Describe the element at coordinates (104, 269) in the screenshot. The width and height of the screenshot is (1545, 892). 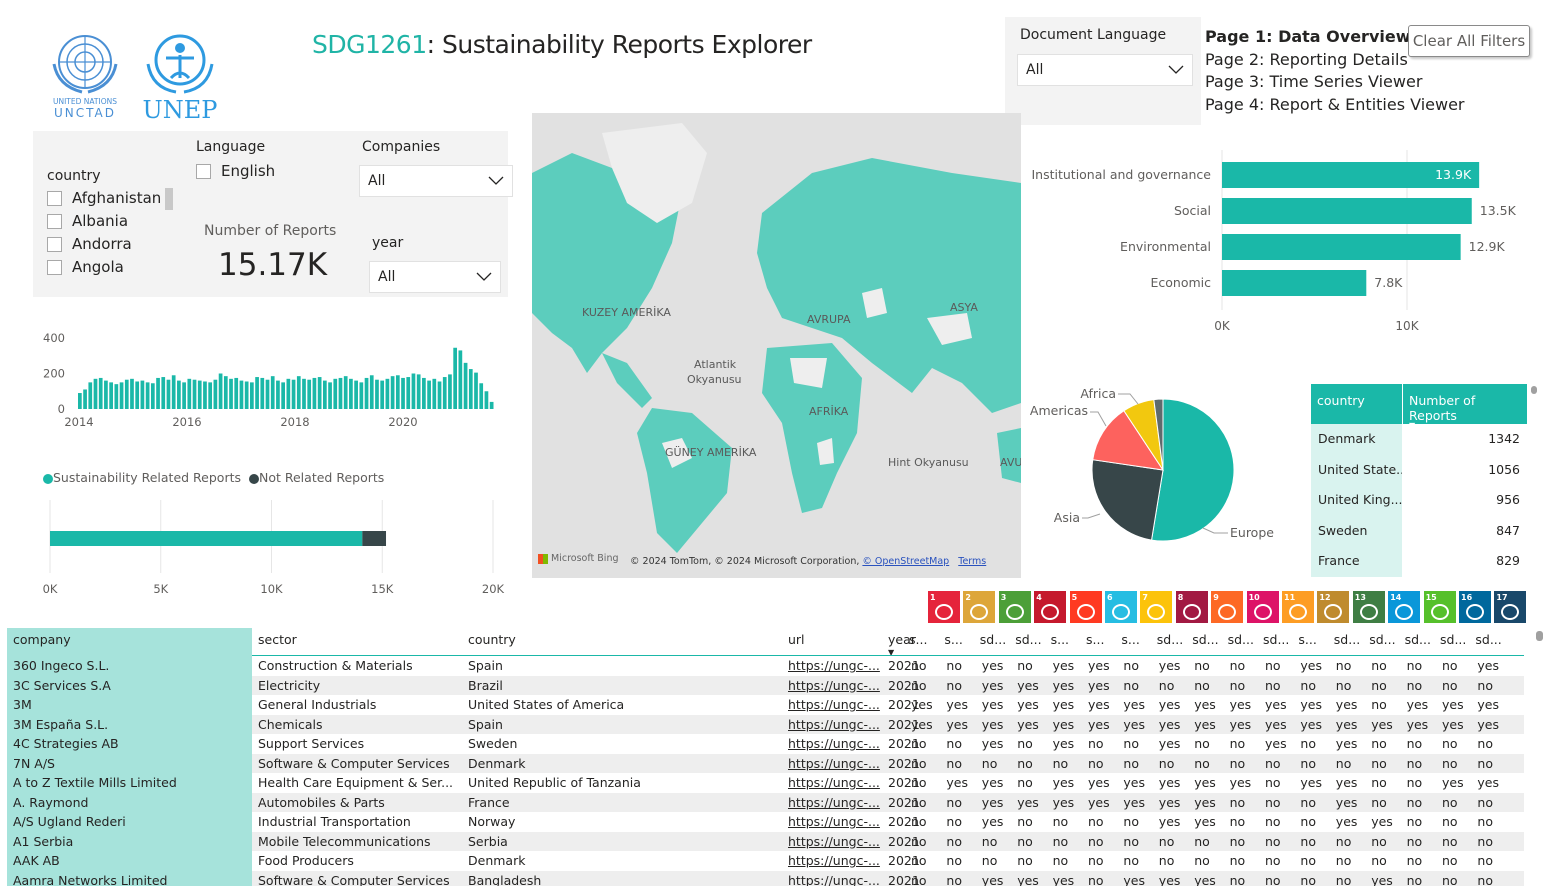
I see `country-option: Angola` at that location.